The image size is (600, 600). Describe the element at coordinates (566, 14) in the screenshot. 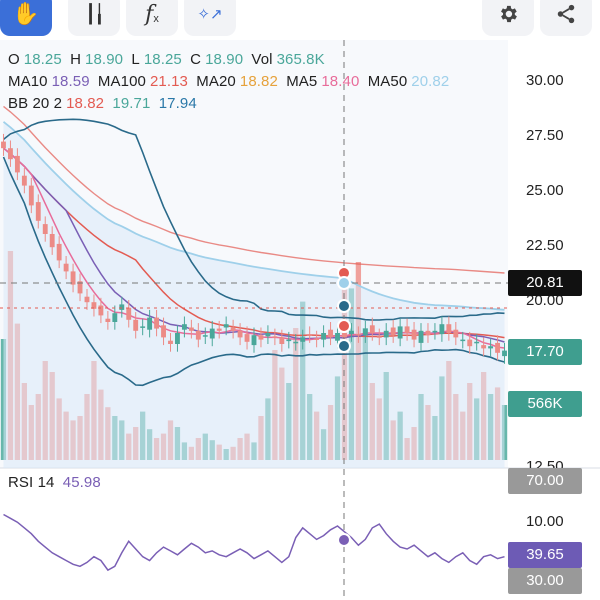

I see `share-icon-svg` at that location.